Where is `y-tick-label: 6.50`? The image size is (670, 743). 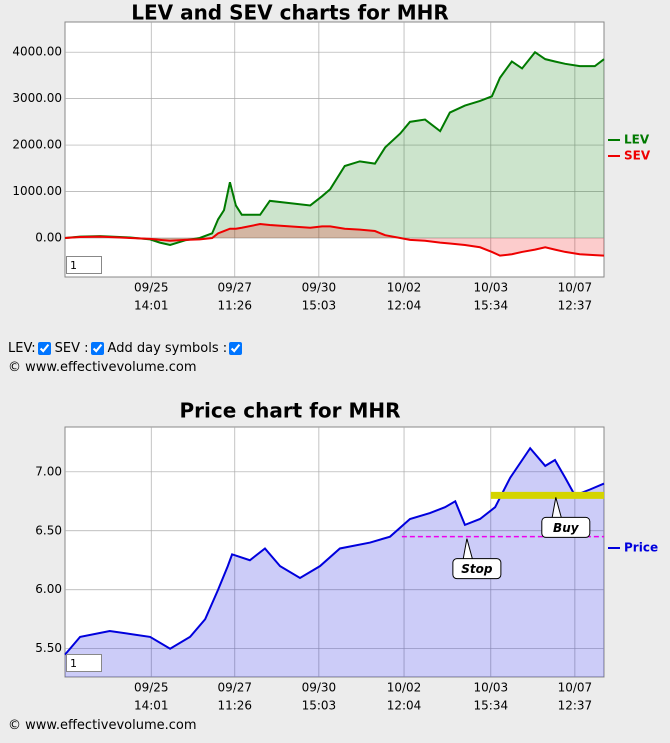
y-tick-label: 6.50 is located at coordinates (48, 530).